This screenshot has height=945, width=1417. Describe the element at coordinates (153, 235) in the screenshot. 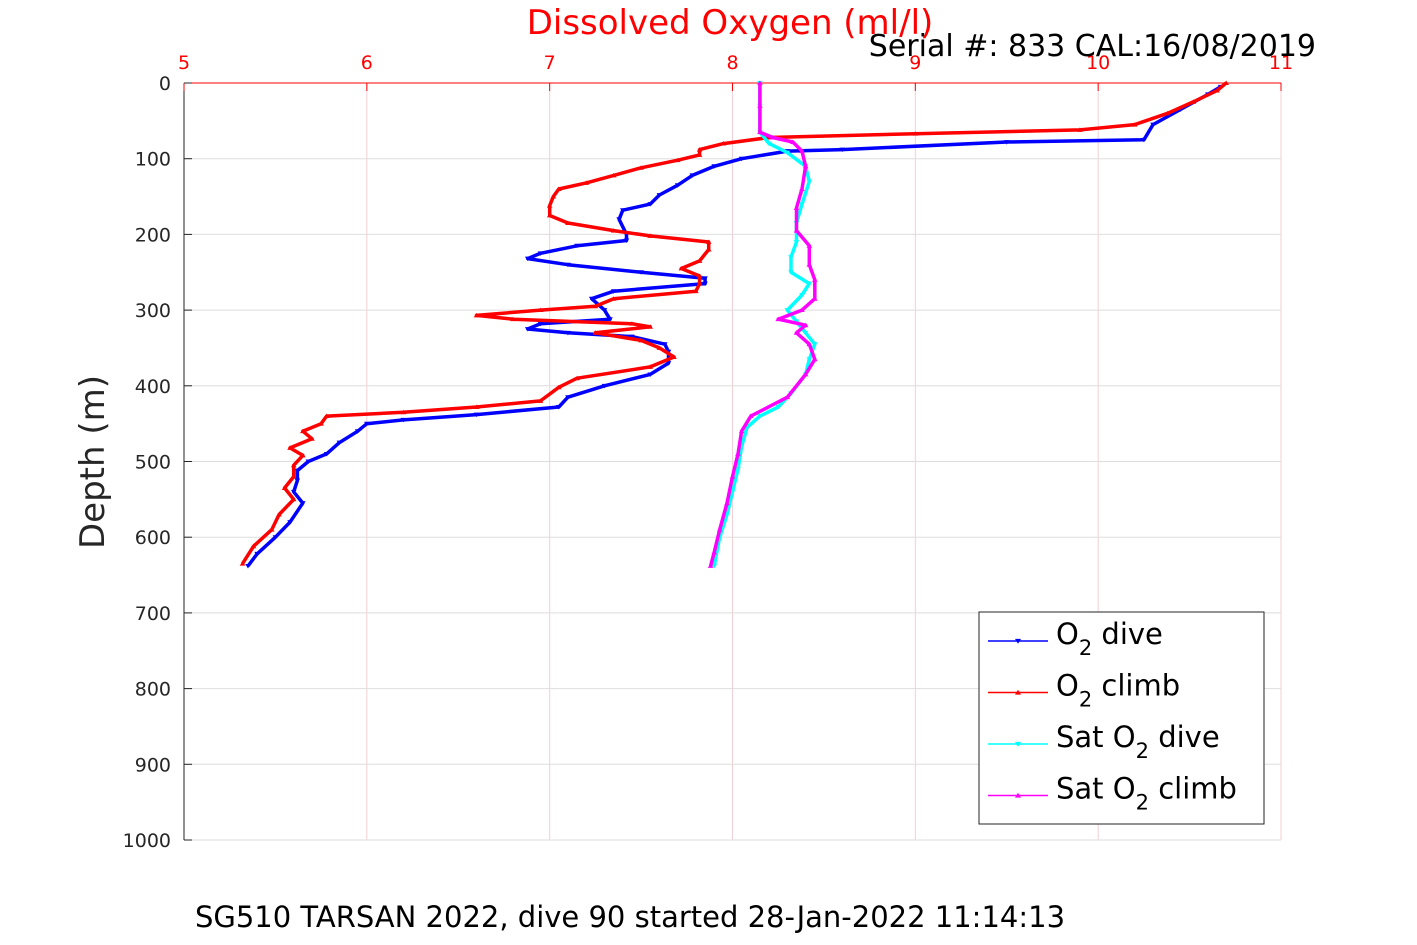

I see `y-tick-label: 200` at that location.